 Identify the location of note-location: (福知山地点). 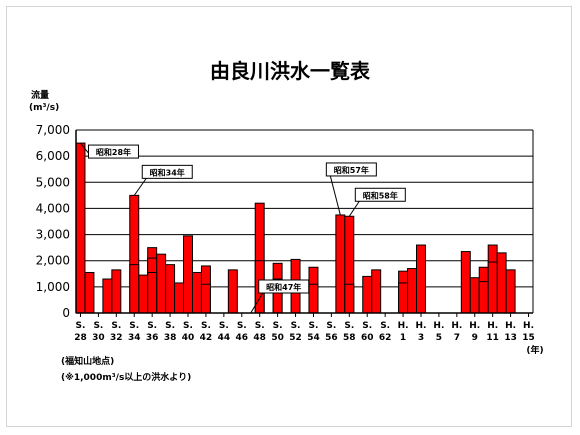
(87, 361).